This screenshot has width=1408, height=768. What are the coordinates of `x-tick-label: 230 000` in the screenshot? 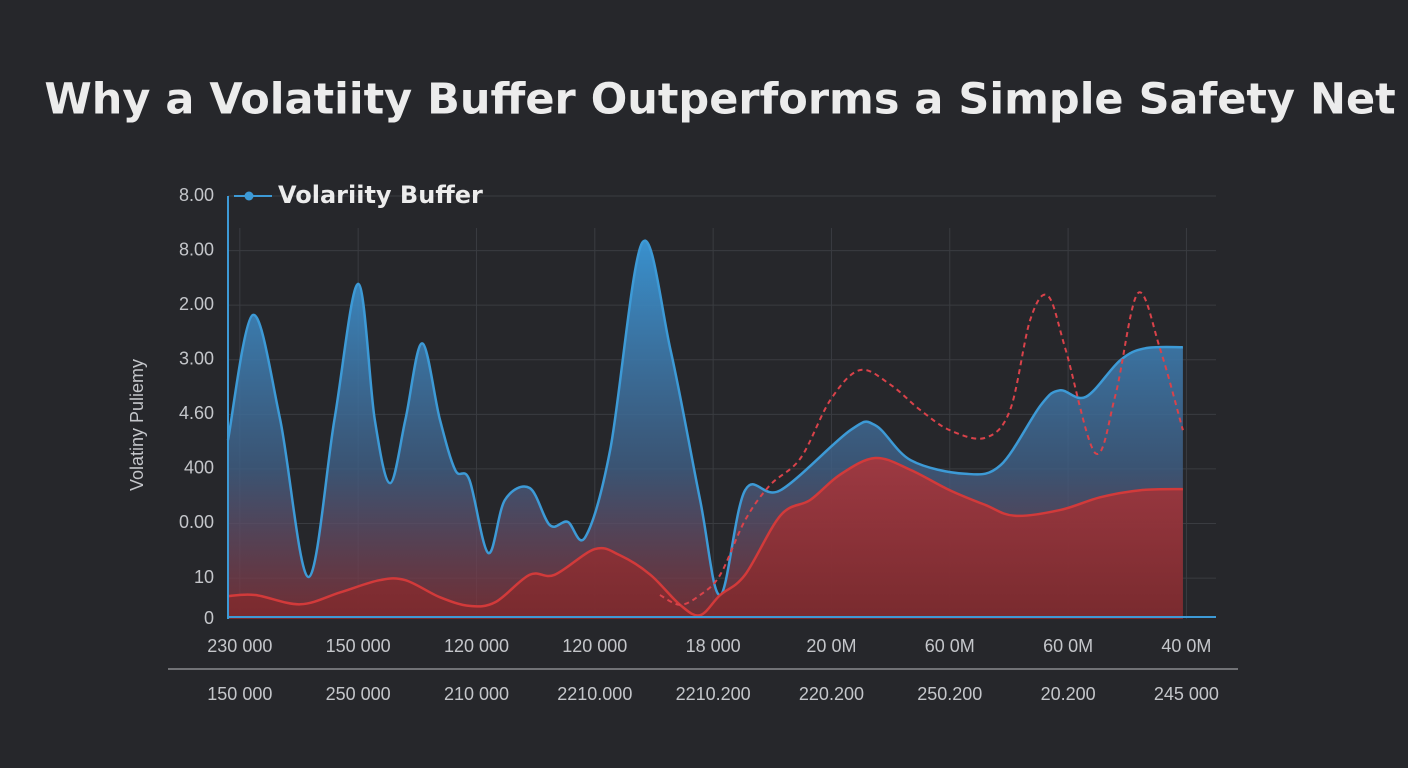 It's located at (239, 646).